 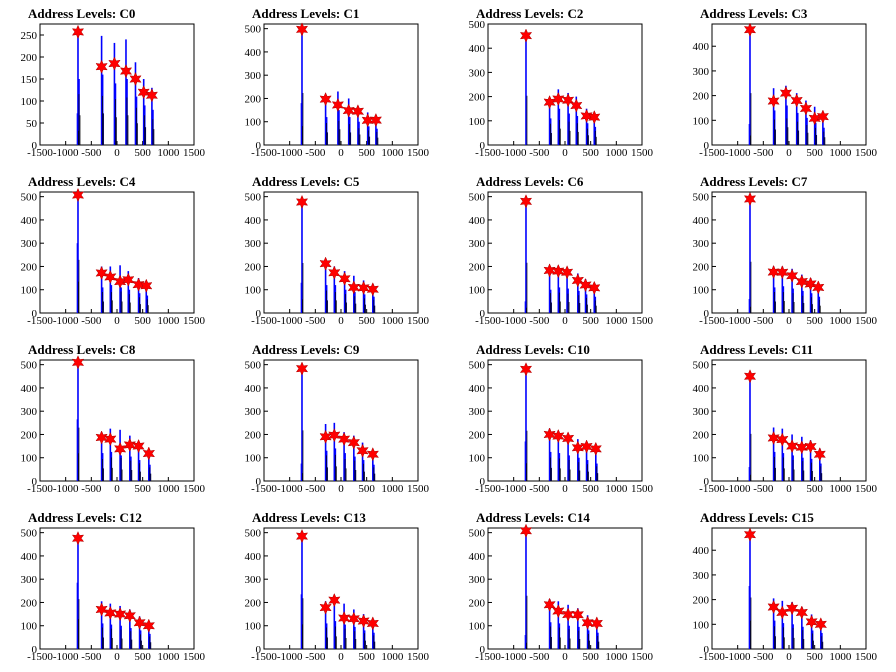 I want to click on y-tick-label: 150, so click(x=29, y=80).